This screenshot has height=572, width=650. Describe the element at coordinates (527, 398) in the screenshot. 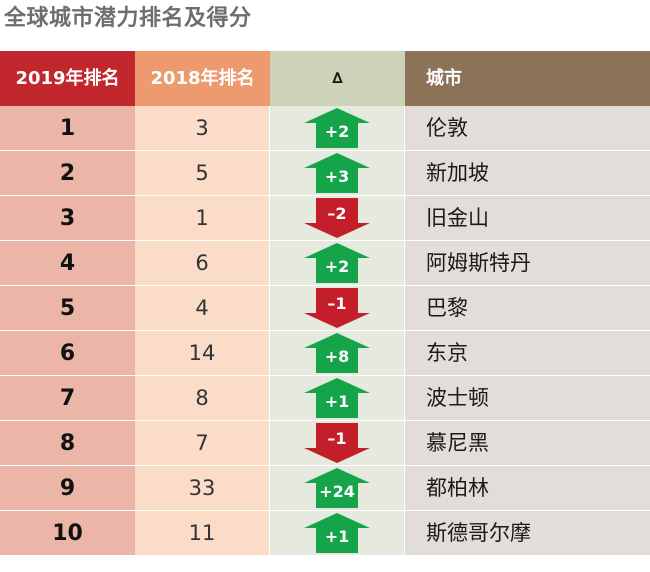

I see `city-cell: 波士顿` at that location.